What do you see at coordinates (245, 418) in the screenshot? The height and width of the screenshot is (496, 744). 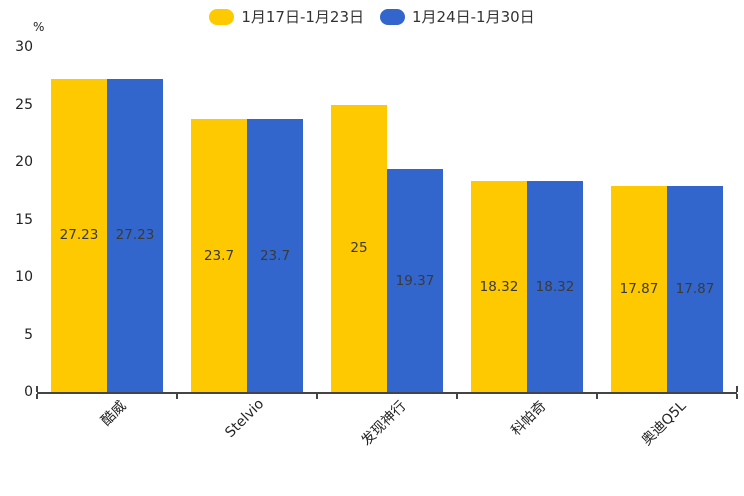 I see `x-category-label-1: Stelvio` at bounding box center [245, 418].